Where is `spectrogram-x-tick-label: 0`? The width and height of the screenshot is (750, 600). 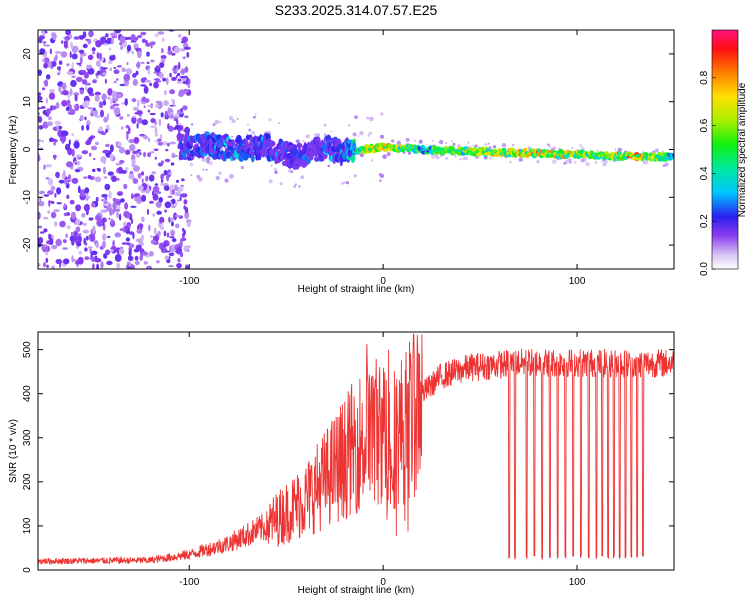 spectrogram-x-tick-label: 0 is located at coordinates (383, 281).